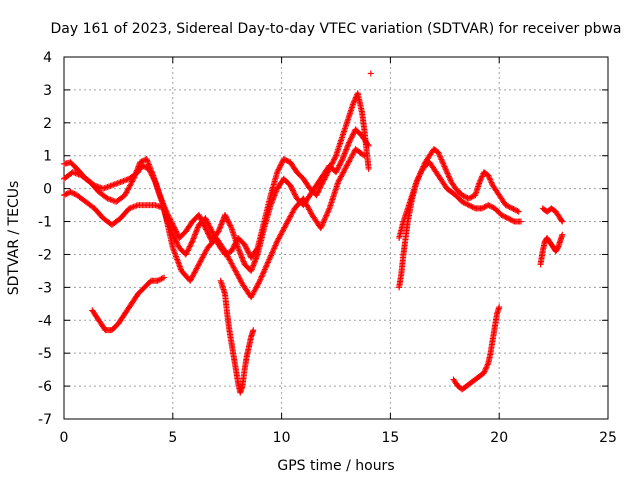  Describe the element at coordinates (476, 348) in the screenshot. I see `series-track-h` at that location.